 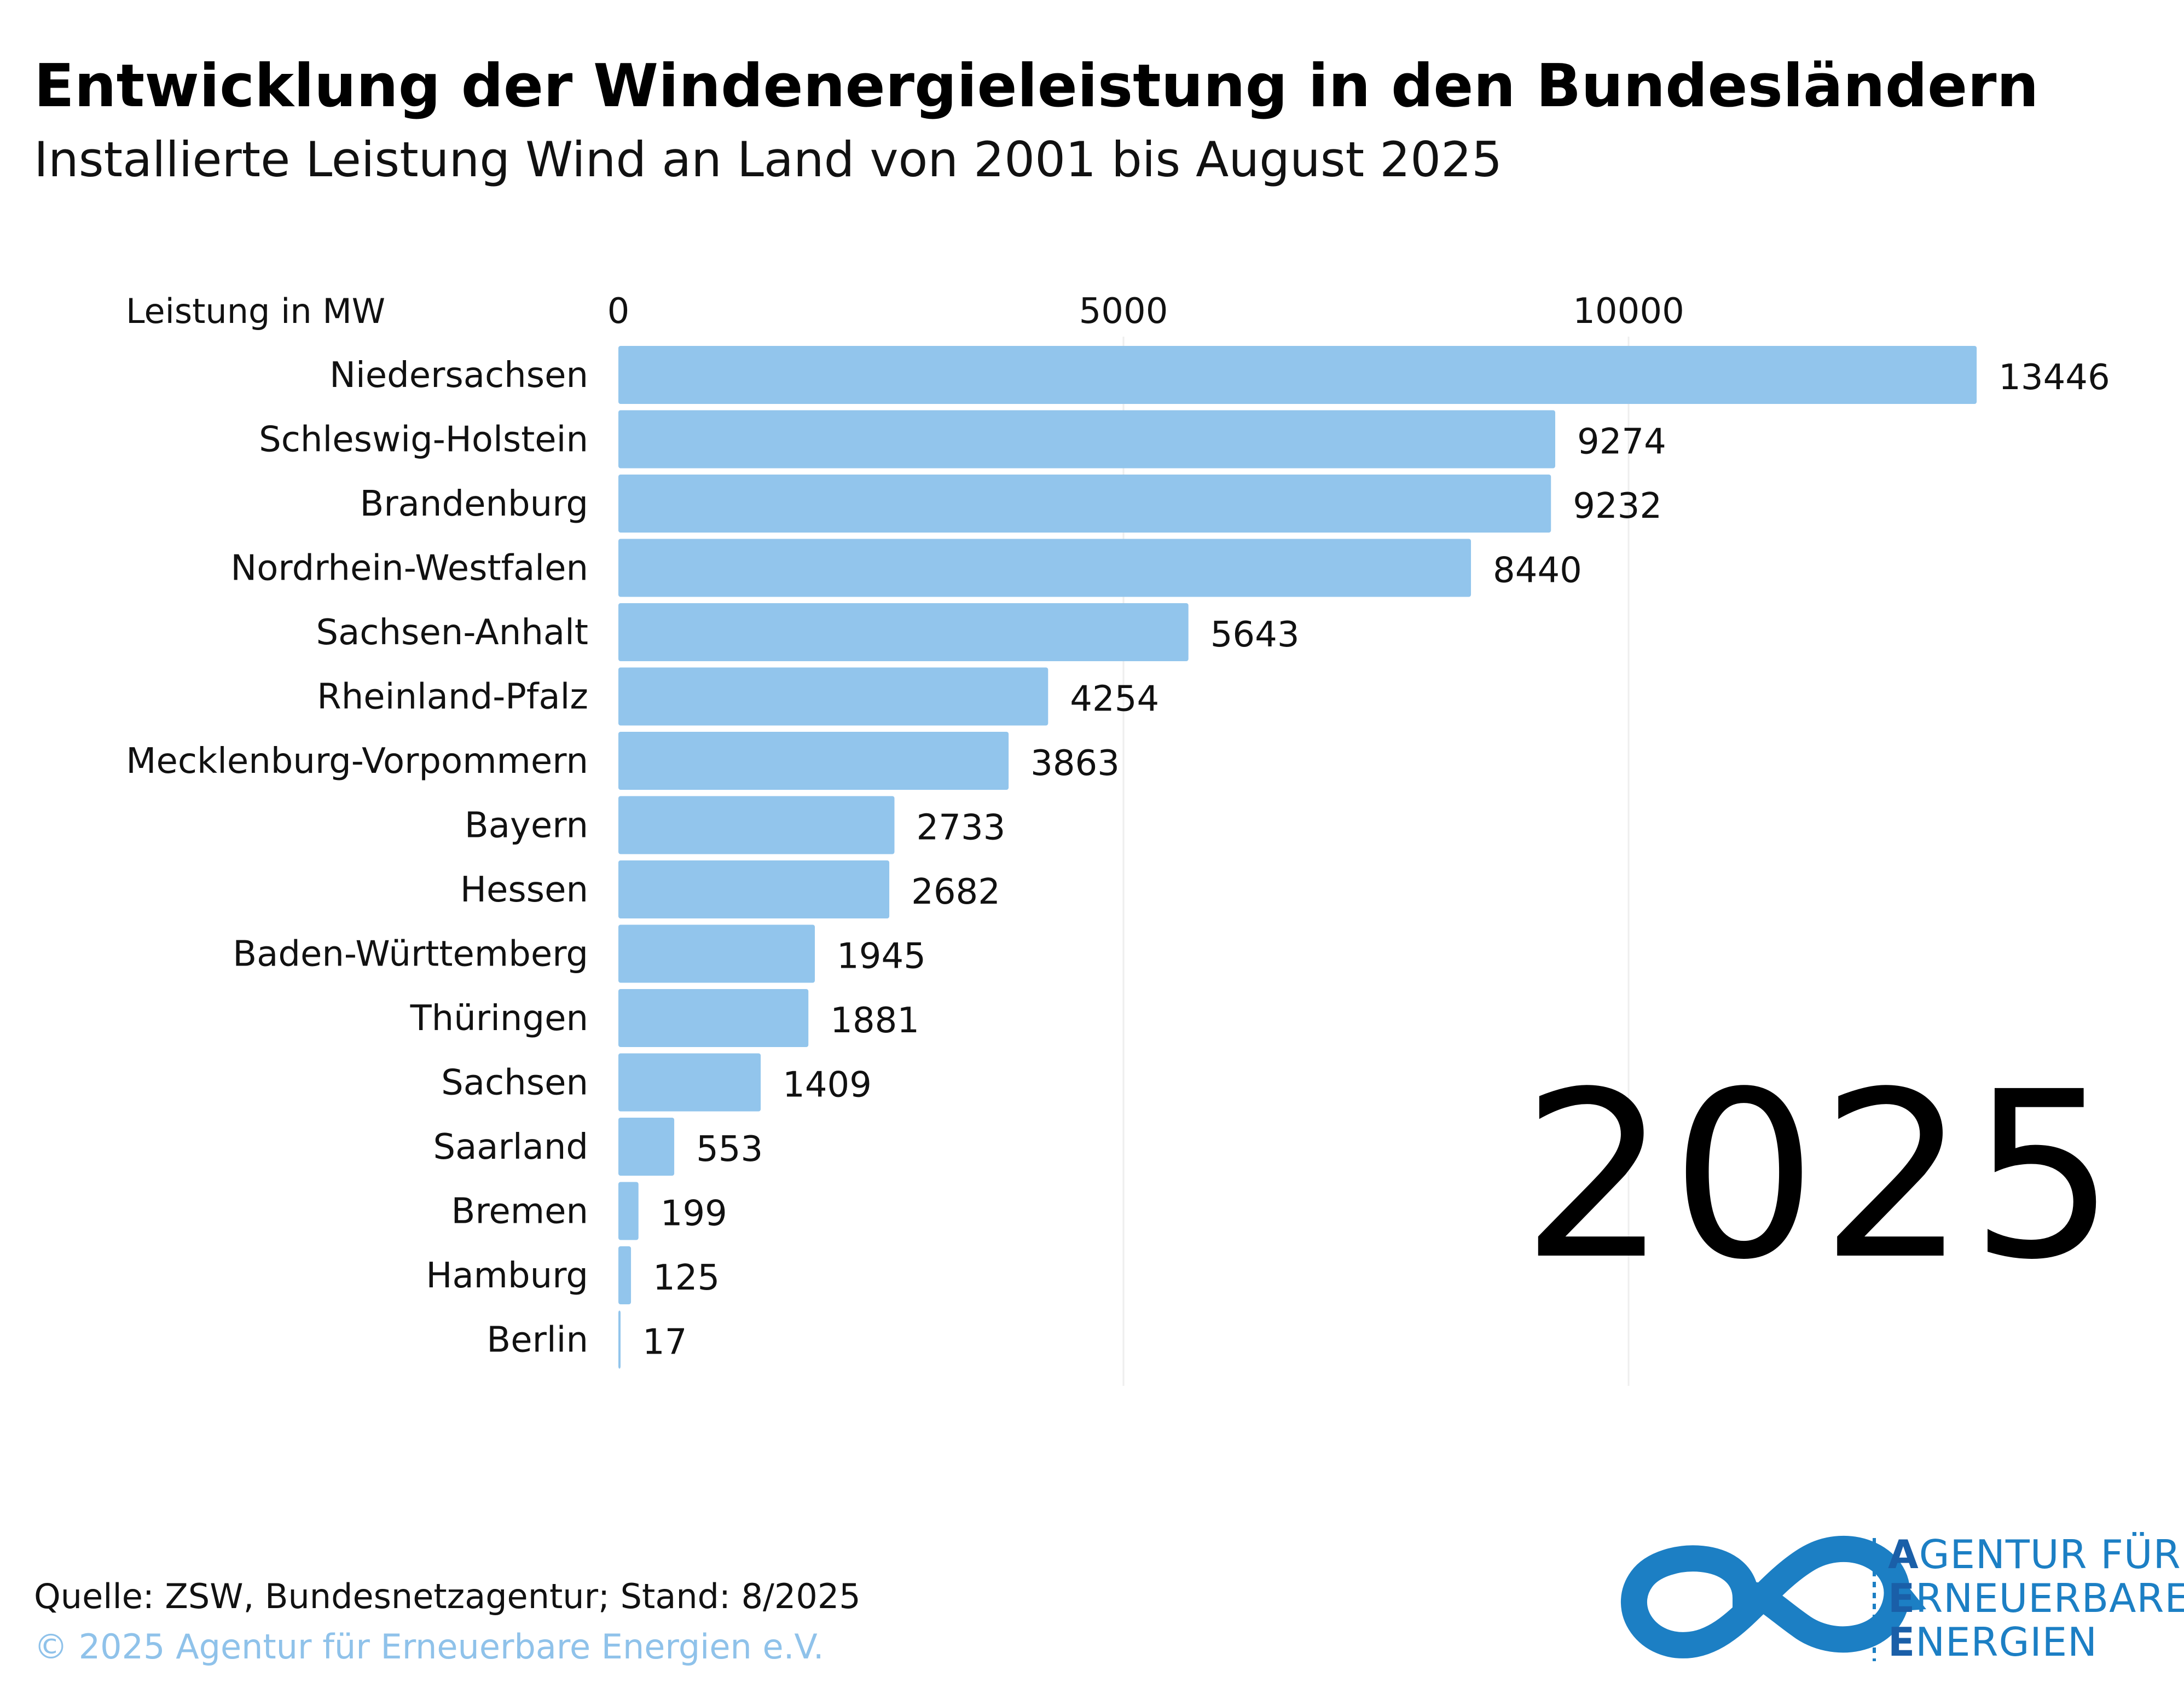 What do you see at coordinates (1075, 764) in the screenshot?
I see `data-label: 3863` at bounding box center [1075, 764].